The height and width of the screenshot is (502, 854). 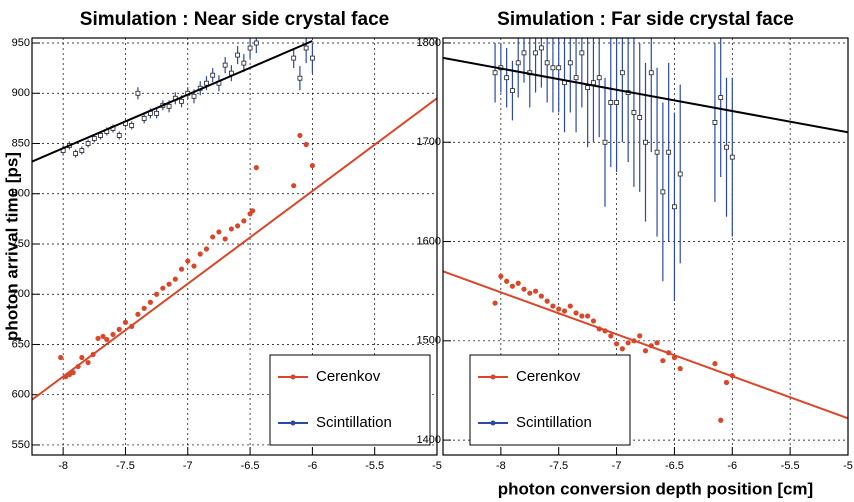 I want to click on legend: Cerenkov Scintillation, so click(x=350, y=400).